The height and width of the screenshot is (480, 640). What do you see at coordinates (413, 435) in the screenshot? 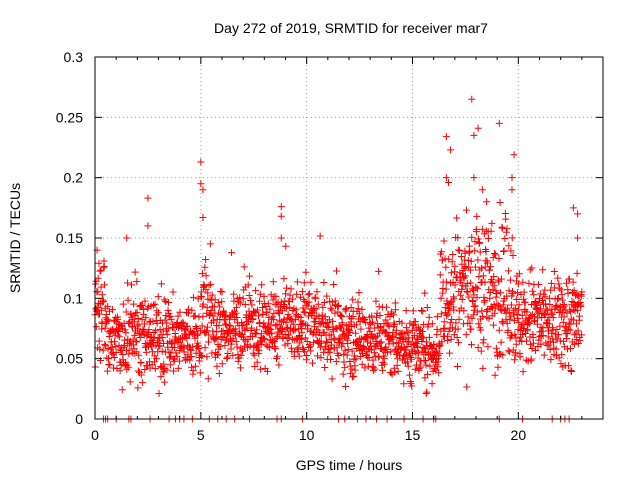
I see `x-tick-label: 15` at bounding box center [413, 435].